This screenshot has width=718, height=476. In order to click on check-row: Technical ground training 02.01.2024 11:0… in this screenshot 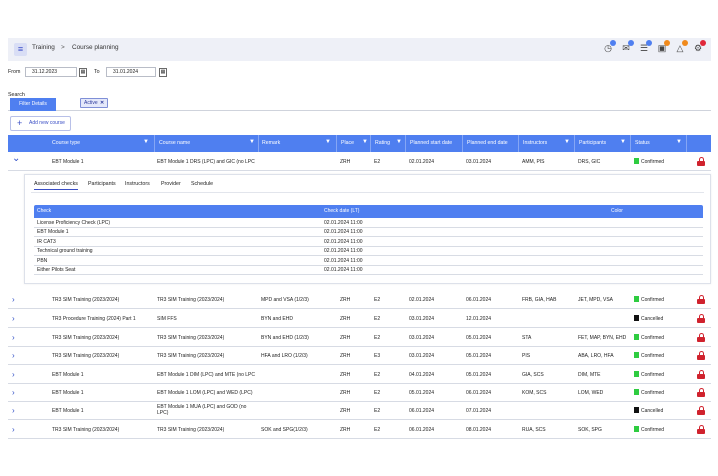, I will do `click(368, 252)`.